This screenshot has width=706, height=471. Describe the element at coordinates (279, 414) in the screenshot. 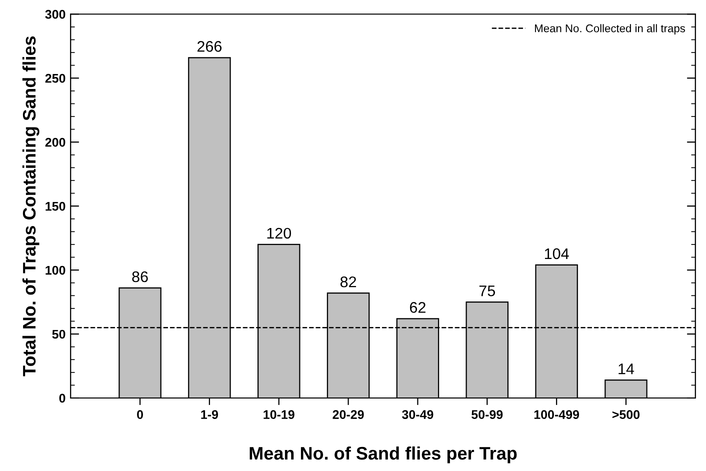

I see `x-tick-label: 10-19` at that location.